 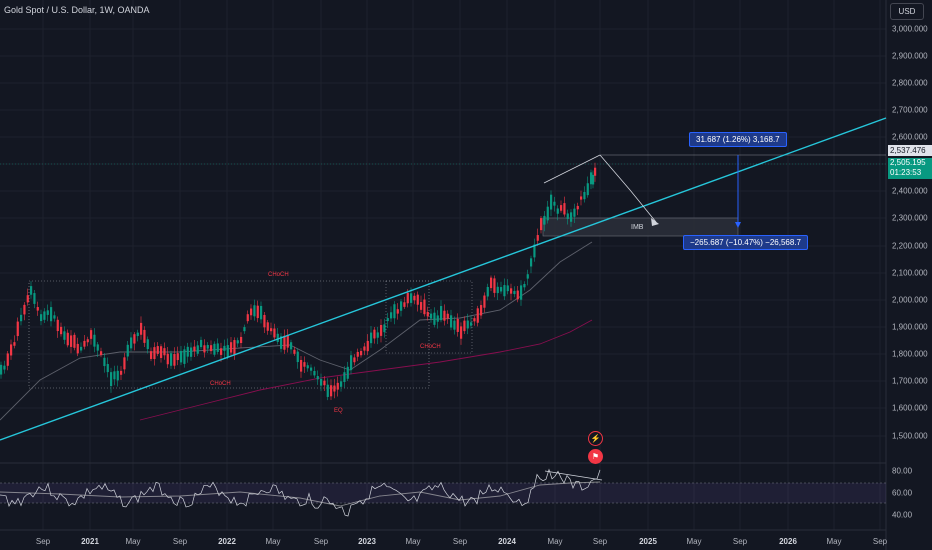 I want to click on choch-label-right: CHoCH, so click(x=430, y=347).